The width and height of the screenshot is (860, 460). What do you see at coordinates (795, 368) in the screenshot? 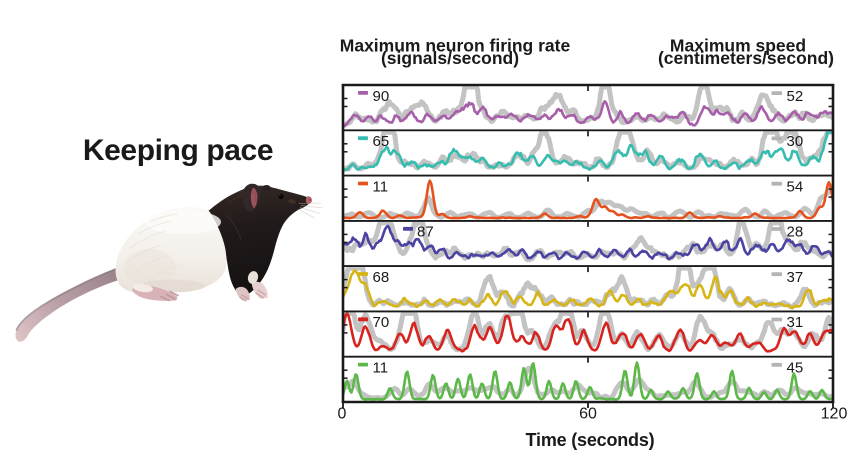
I see `svg-text: 45` at bounding box center [795, 368].